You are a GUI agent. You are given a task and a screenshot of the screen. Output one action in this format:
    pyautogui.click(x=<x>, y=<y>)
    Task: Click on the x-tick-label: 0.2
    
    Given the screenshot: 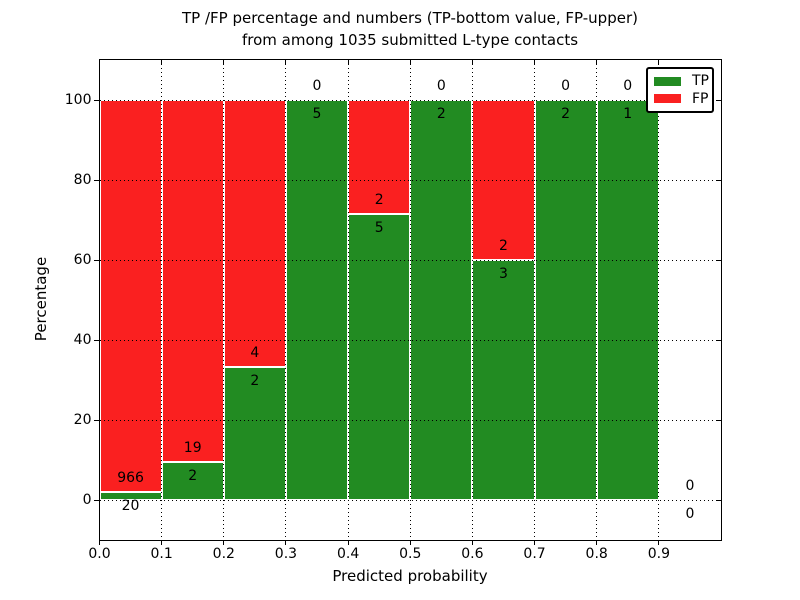 What is the action you would take?
    pyautogui.click(x=223, y=554)
    